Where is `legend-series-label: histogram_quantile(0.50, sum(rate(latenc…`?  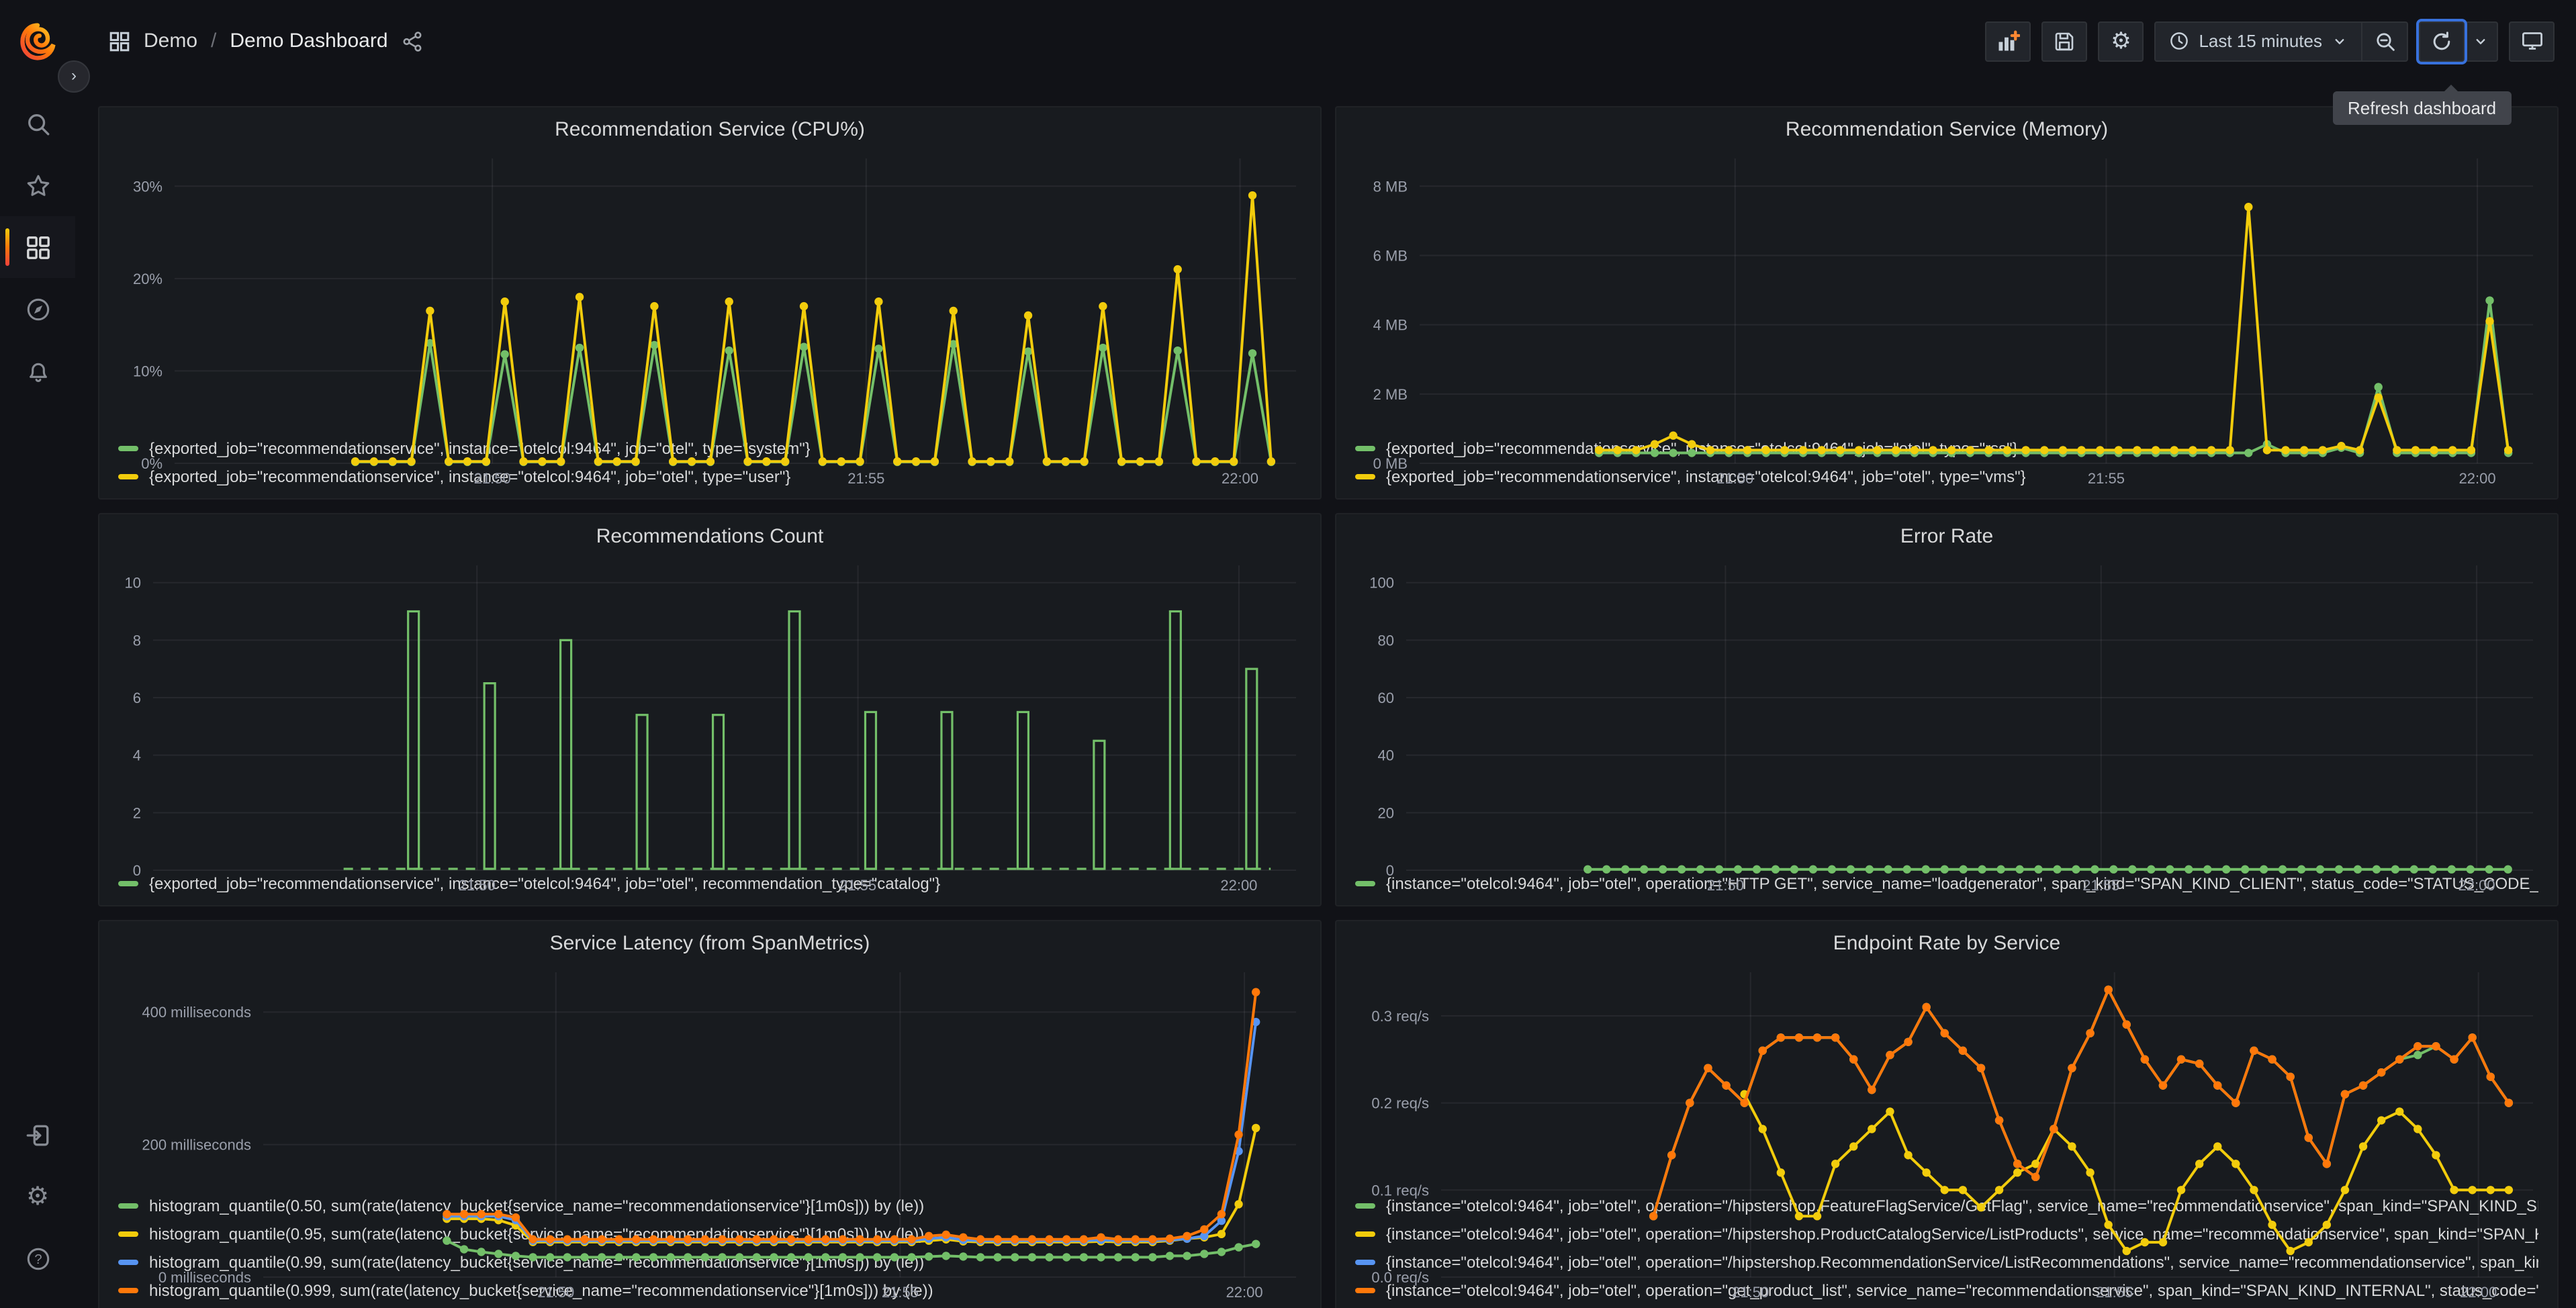 legend-series-label: histogram_quantile(0.50, sum(rate(latenc… is located at coordinates (537, 1206).